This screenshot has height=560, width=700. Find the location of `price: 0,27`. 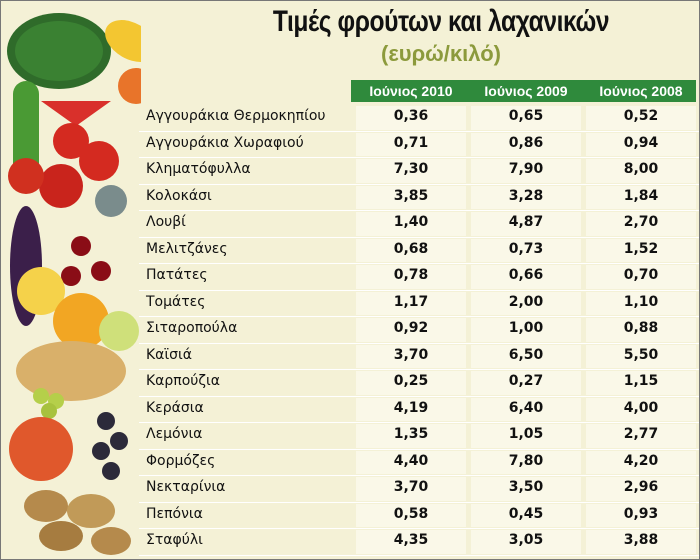

price: 0,27 is located at coordinates (526, 381).